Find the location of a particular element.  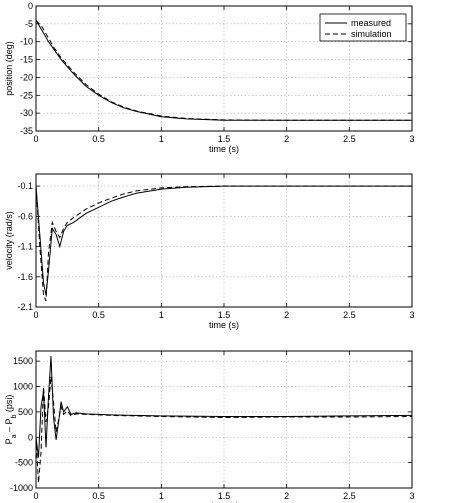

y-tick-label: -0.1 is located at coordinates (25, 186).